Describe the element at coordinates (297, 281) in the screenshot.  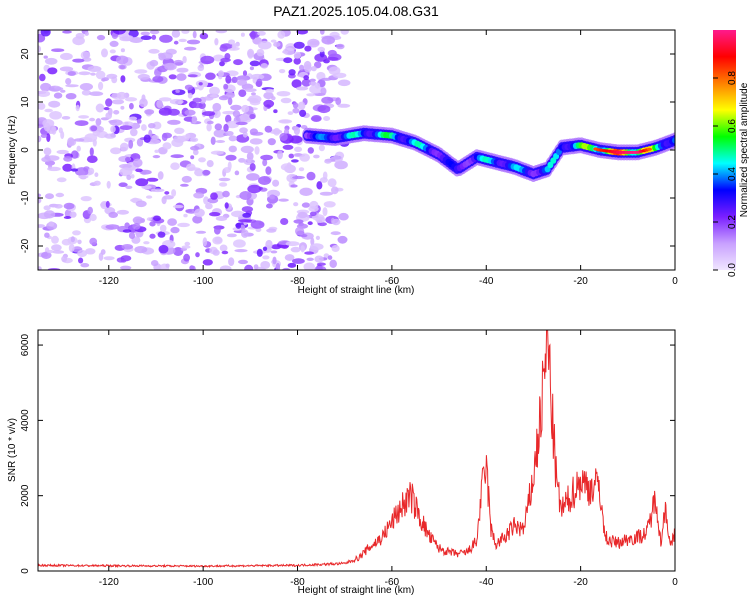
I see `spectrogram-xtick-label: -80` at that location.